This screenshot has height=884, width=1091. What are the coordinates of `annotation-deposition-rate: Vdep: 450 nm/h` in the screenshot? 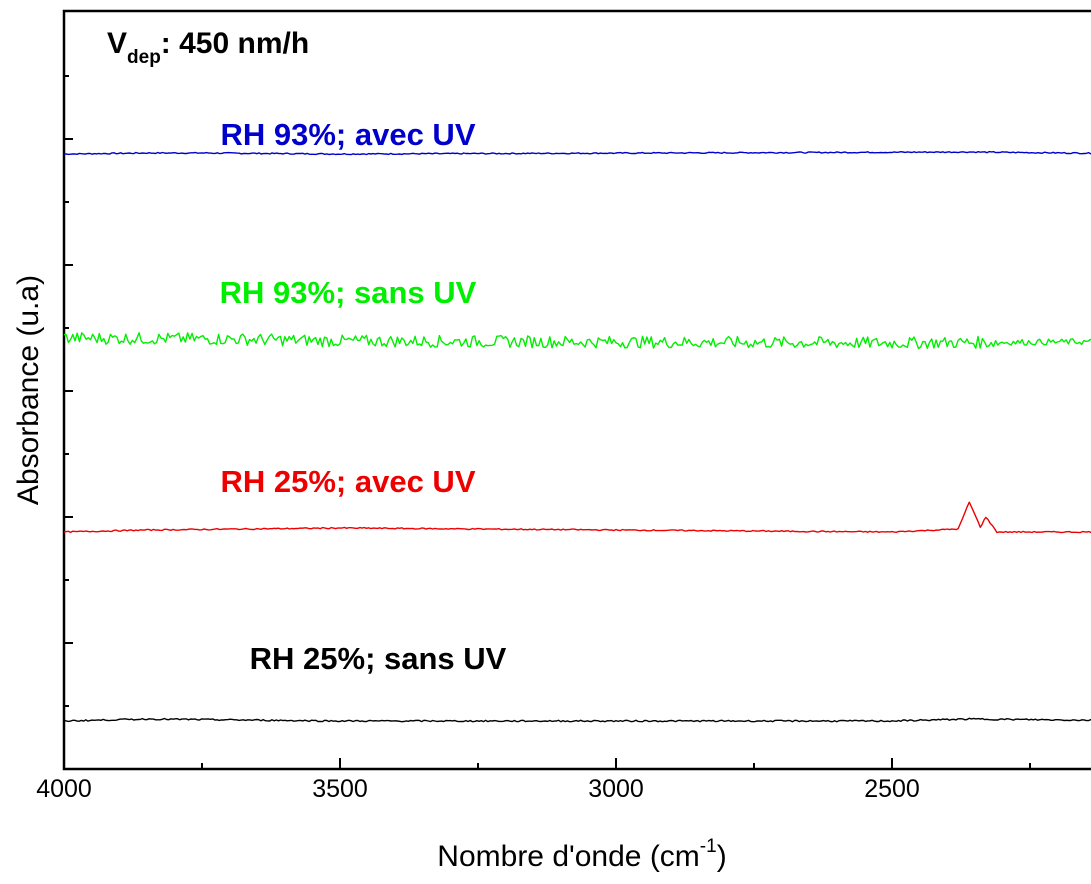 It's located at (208, 47).